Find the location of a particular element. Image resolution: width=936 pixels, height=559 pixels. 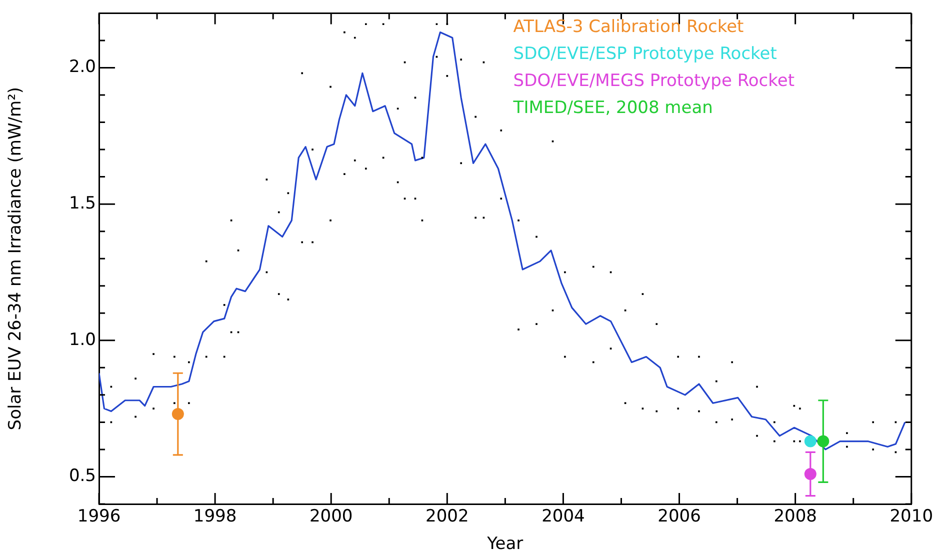

x-tick-label: 2000 is located at coordinates (331, 516).